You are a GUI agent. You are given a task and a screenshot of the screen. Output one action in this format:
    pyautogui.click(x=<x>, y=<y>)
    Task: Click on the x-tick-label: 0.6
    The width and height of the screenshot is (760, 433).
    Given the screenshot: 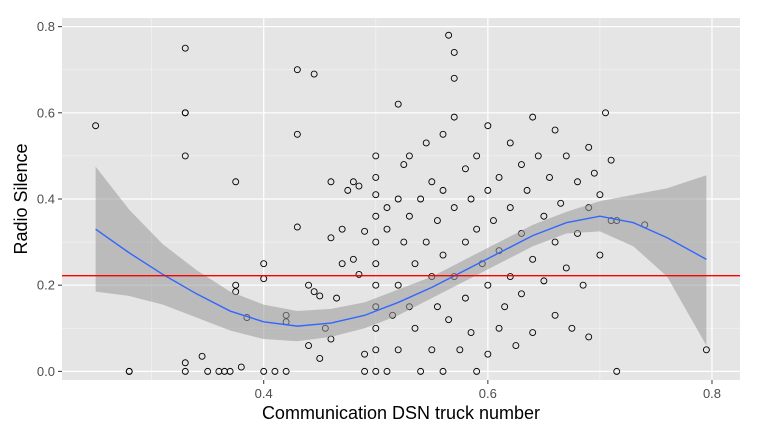 What is the action you would take?
    pyautogui.click(x=488, y=393)
    